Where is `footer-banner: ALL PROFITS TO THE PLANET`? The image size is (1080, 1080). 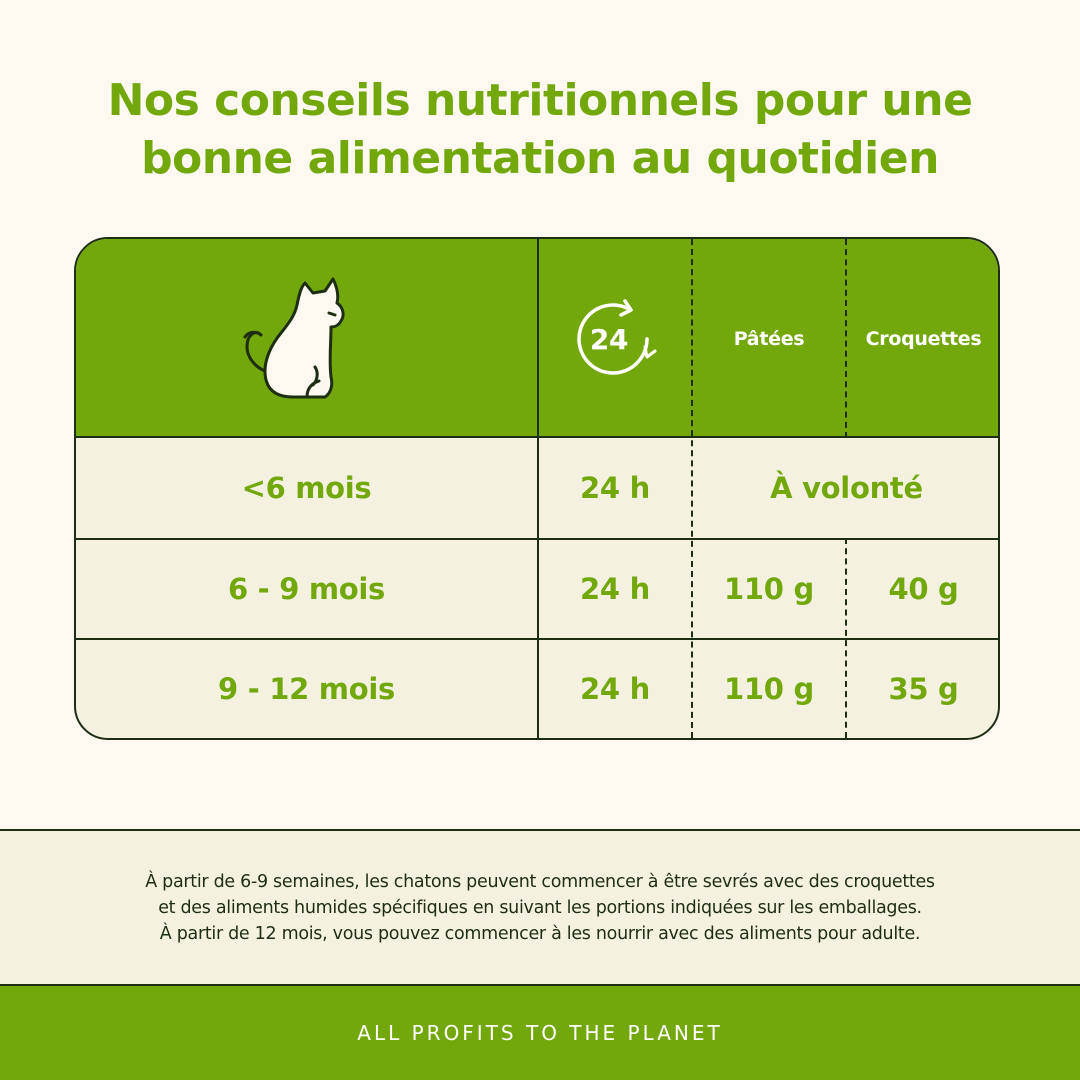 footer-banner: ALL PROFITS TO THE PLANET is located at coordinates (540, 1033).